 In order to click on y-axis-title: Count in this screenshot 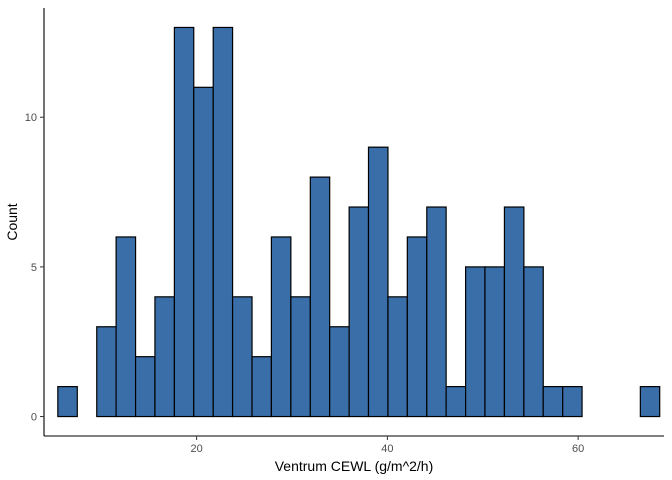, I will do `click(12, 221)`.